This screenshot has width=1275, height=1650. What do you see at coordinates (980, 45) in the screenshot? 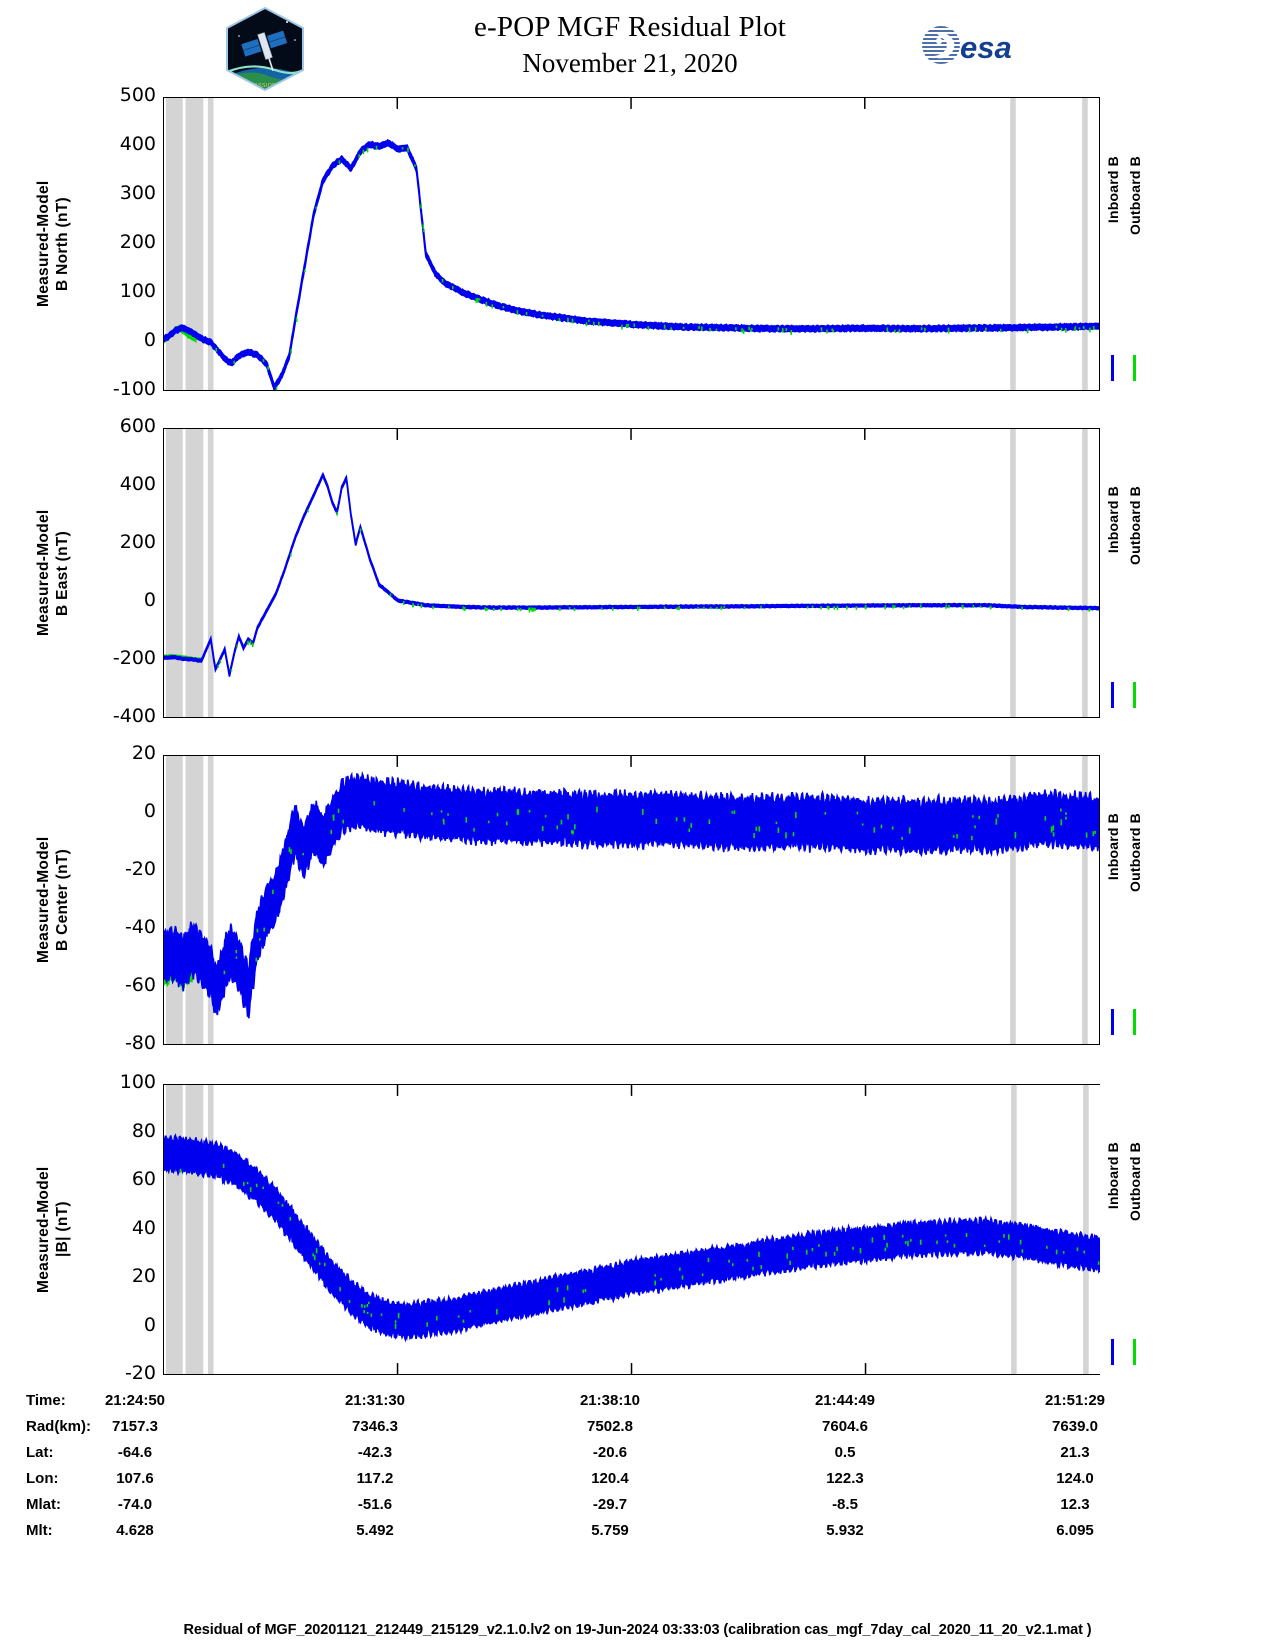
I see `esa-logo-icon: esa` at bounding box center [980, 45].